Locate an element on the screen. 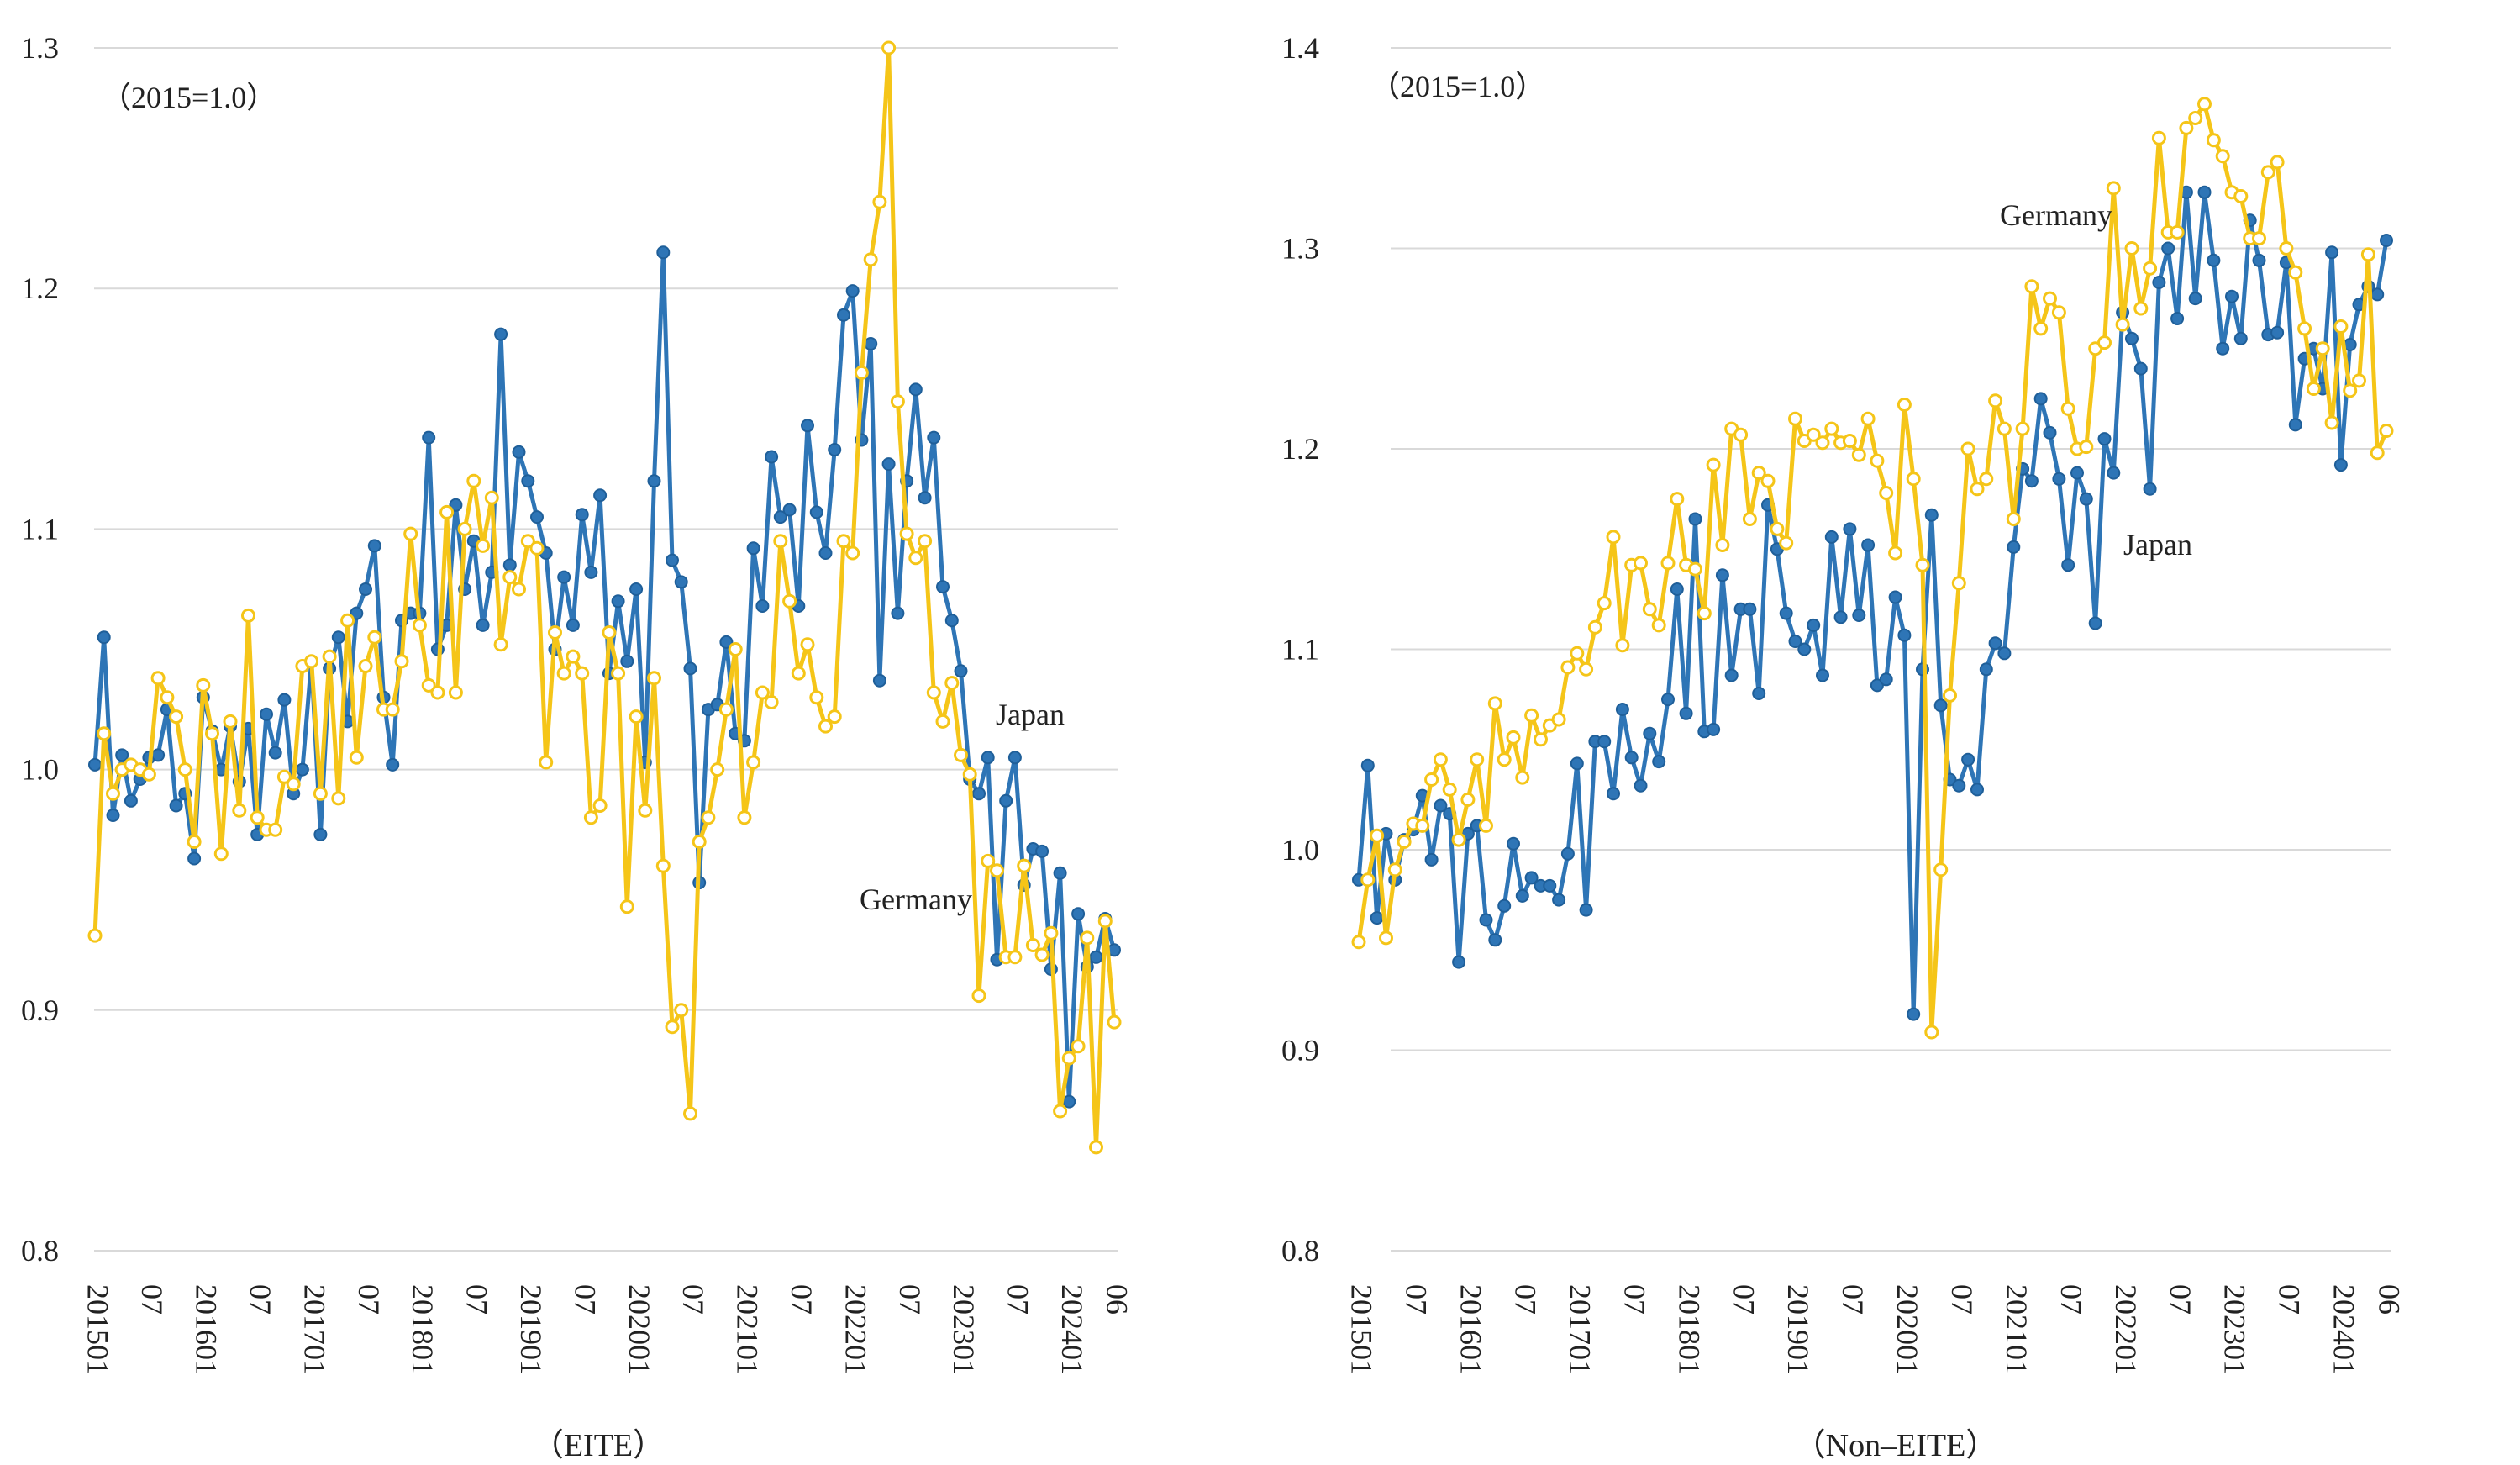 This screenshot has height=1465, width=2520. eite-x-tick-label: 201801 is located at coordinates (422, 1329).